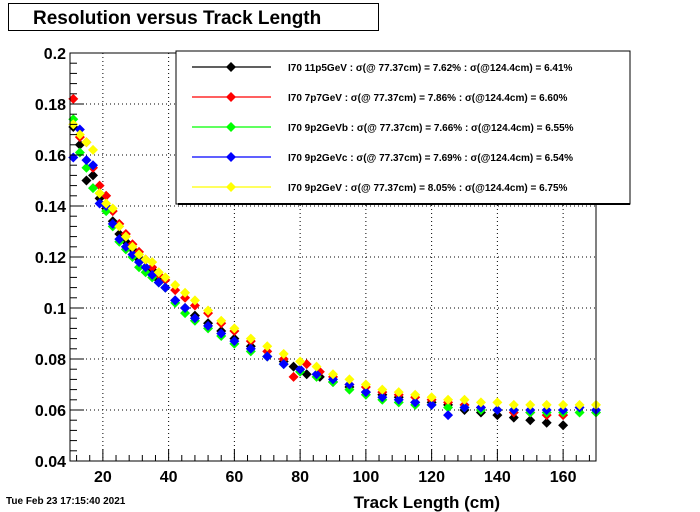 The width and height of the screenshot is (700, 512). Describe the element at coordinates (50, 156) in the screenshot. I see `y-tick-label: 0.16` at that location.